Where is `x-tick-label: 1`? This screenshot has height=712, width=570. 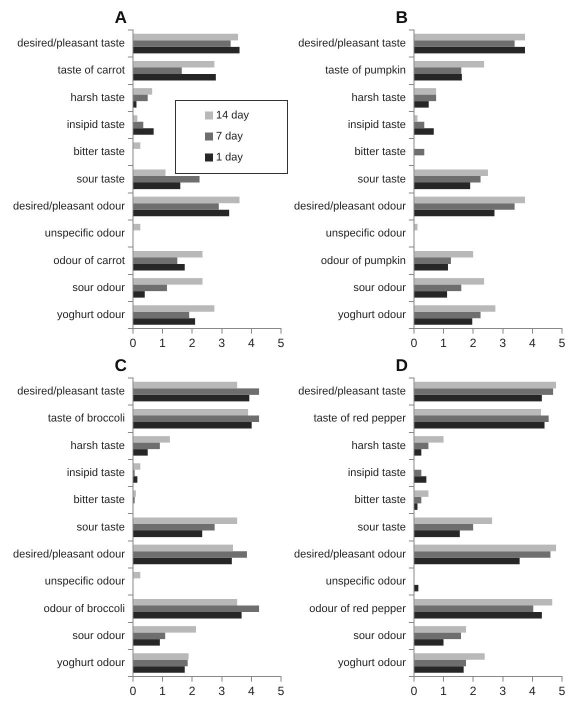 x-tick-label: 1 is located at coordinates (162, 343).